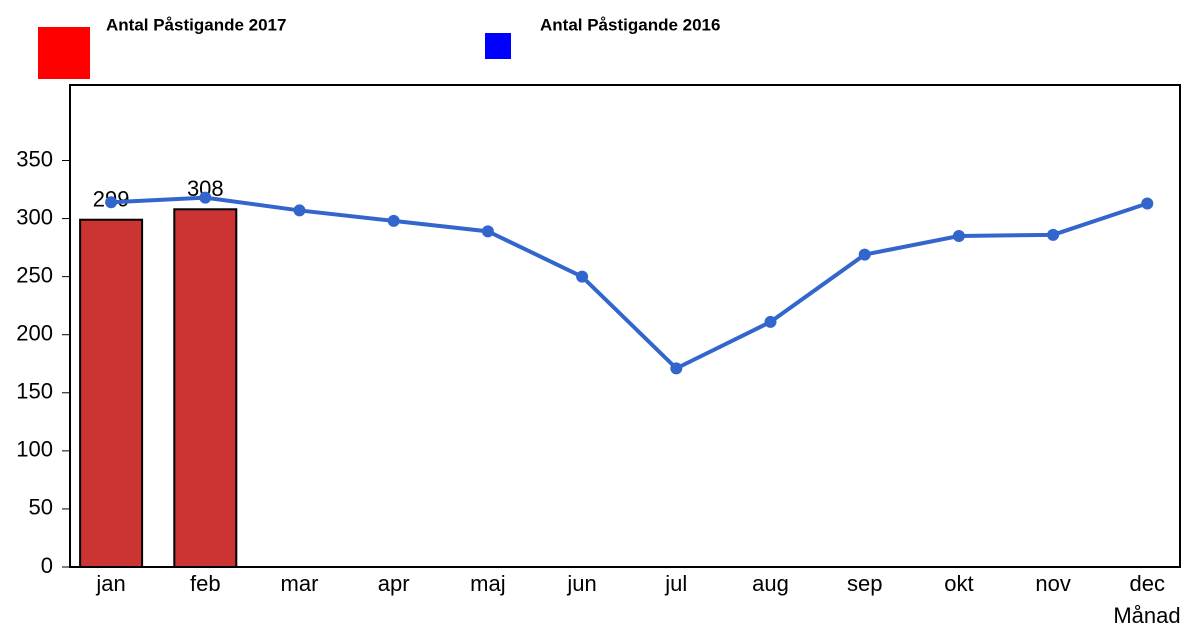 The width and height of the screenshot is (1191, 627). Describe the element at coordinates (34, 333) in the screenshot. I see `y-tick-label: 200` at that location.